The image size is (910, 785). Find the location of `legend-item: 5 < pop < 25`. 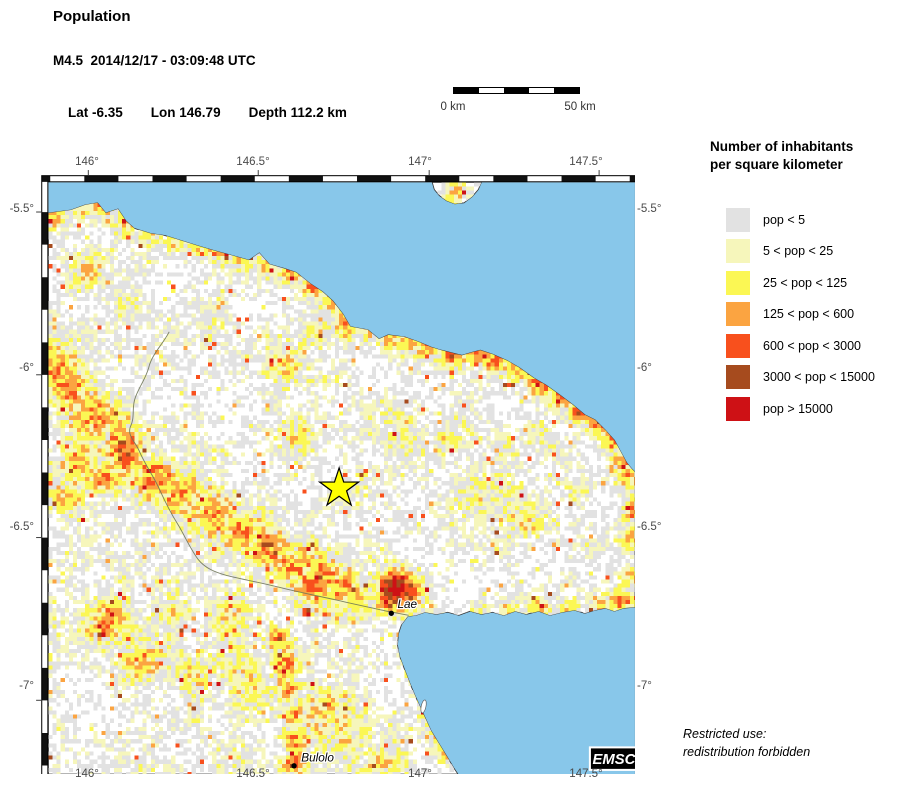

legend-item: 5 < pop < 25 is located at coordinates (810, 252).